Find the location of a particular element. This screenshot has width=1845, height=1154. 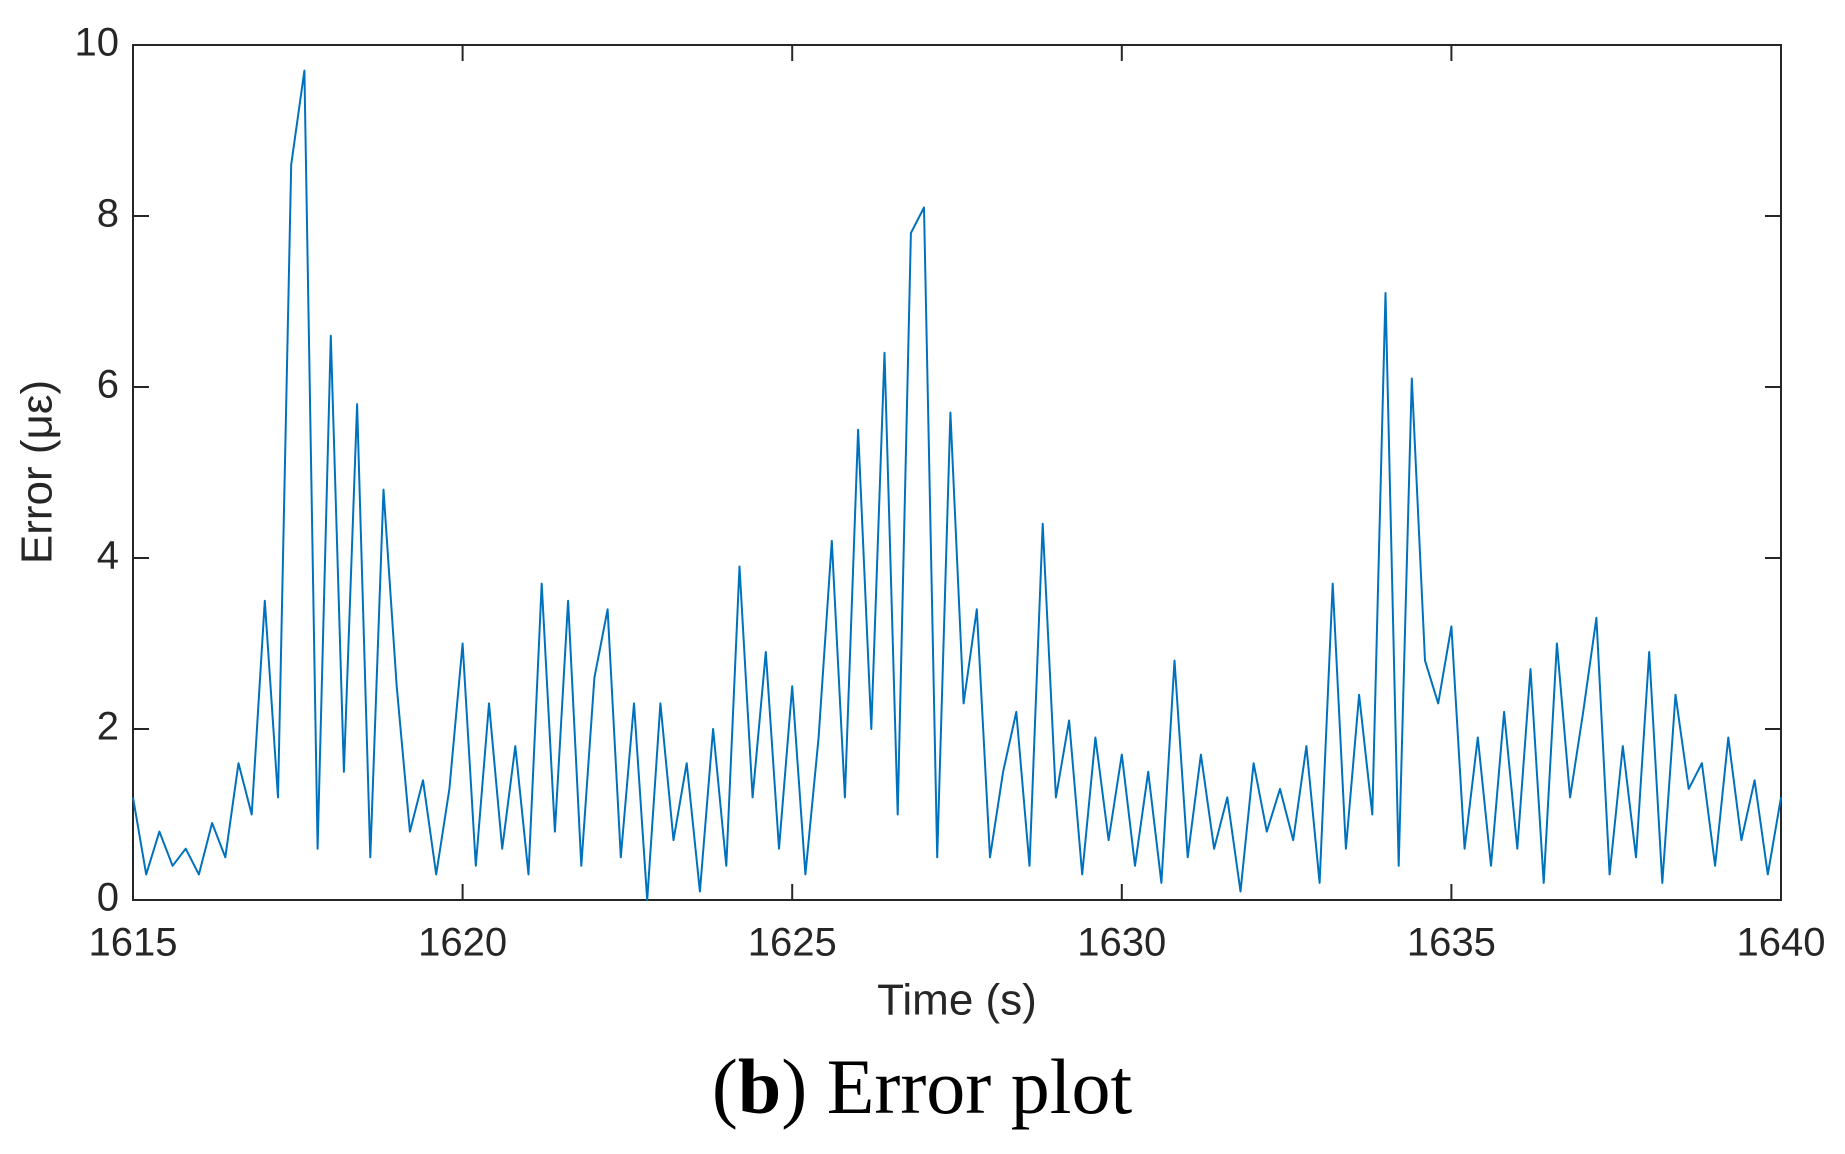

caption-letter: b is located at coordinates (759, 1086).